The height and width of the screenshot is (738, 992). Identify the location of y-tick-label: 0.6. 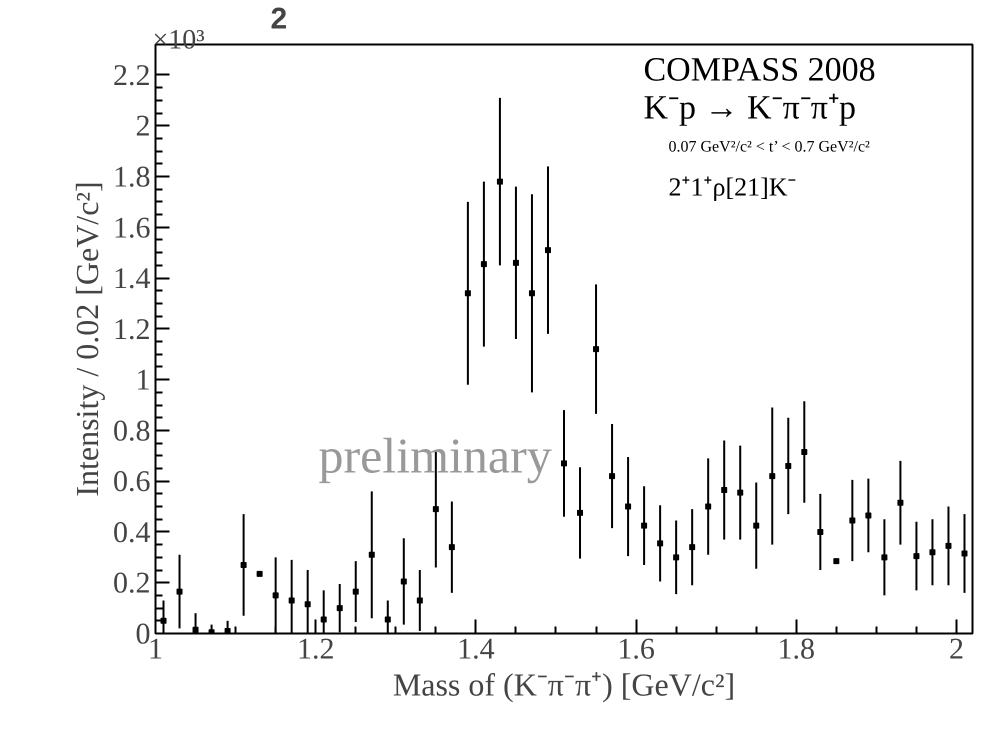
(131, 481).